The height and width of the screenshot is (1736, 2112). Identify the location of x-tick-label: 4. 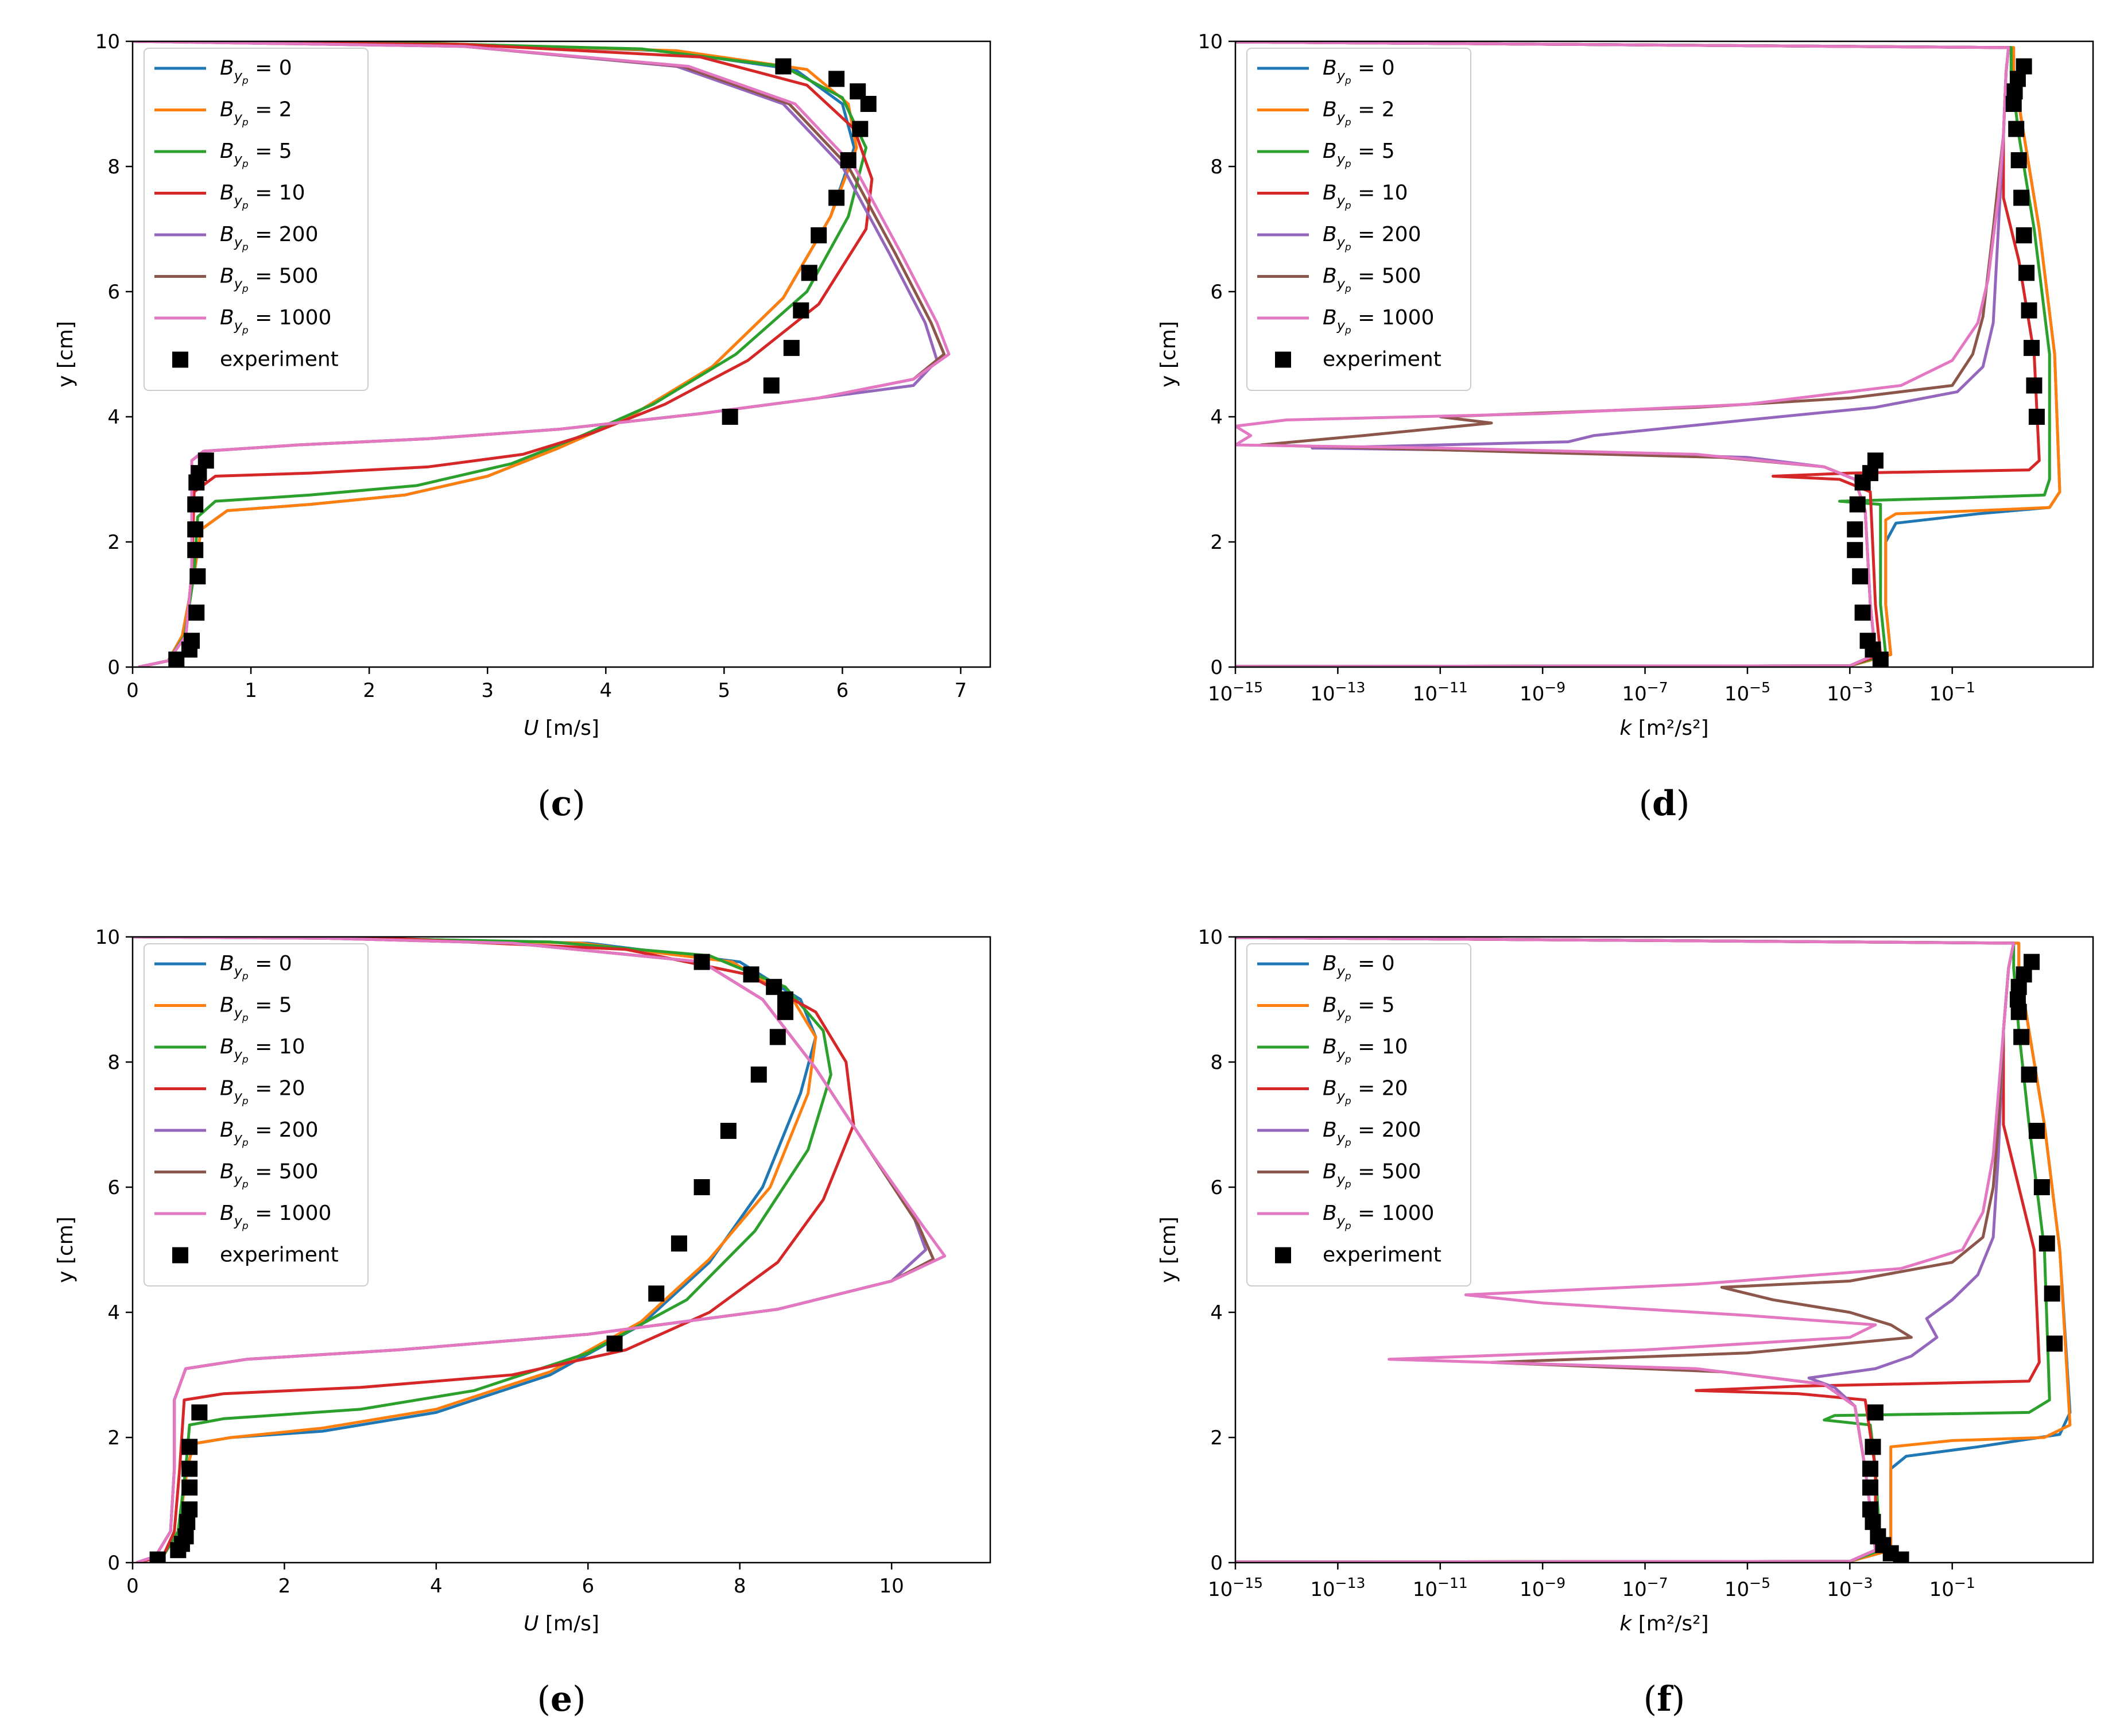
(436, 1586).